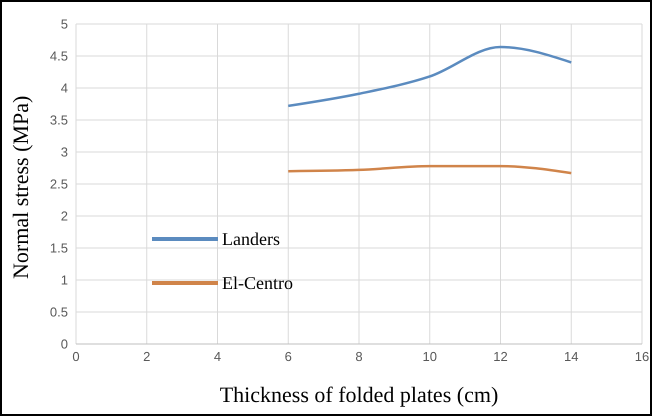  Describe the element at coordinates (64, 24) in the screenshot. I see `y-tick-label: 5` at that location.